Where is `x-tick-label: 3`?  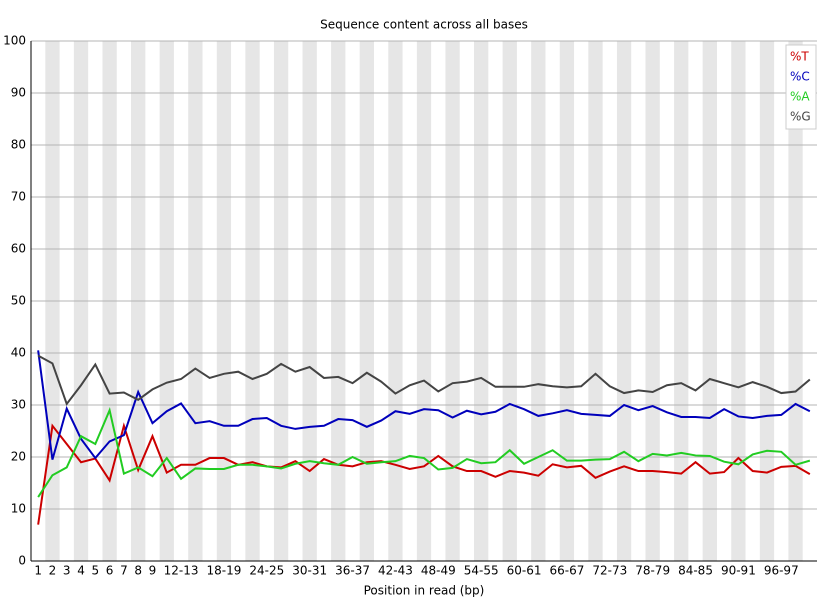
x-tick-label: 3 is located at coordinates (67, 571).